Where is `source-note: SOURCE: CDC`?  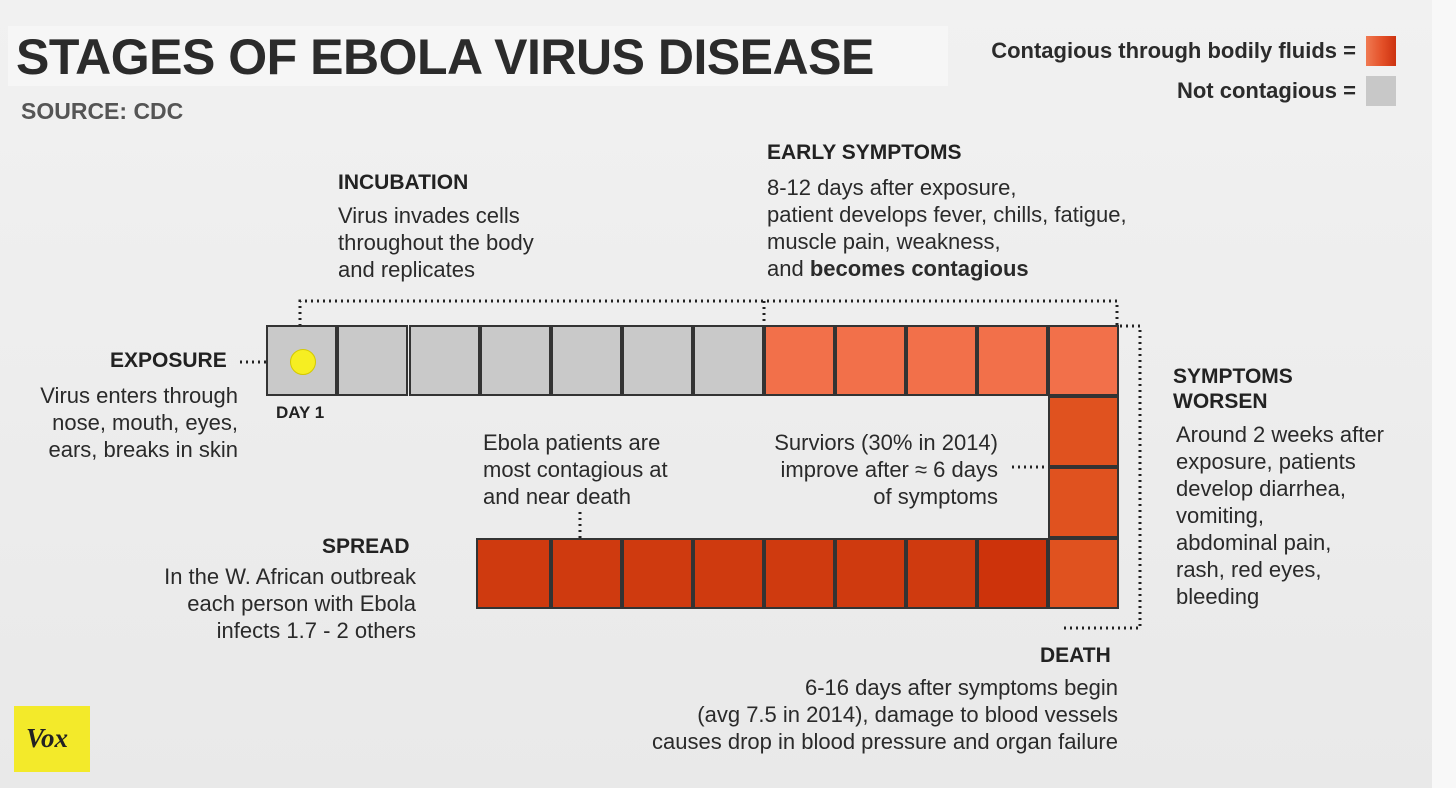 source-note: SOURCE: CDC is located at coordinates (102, 111).